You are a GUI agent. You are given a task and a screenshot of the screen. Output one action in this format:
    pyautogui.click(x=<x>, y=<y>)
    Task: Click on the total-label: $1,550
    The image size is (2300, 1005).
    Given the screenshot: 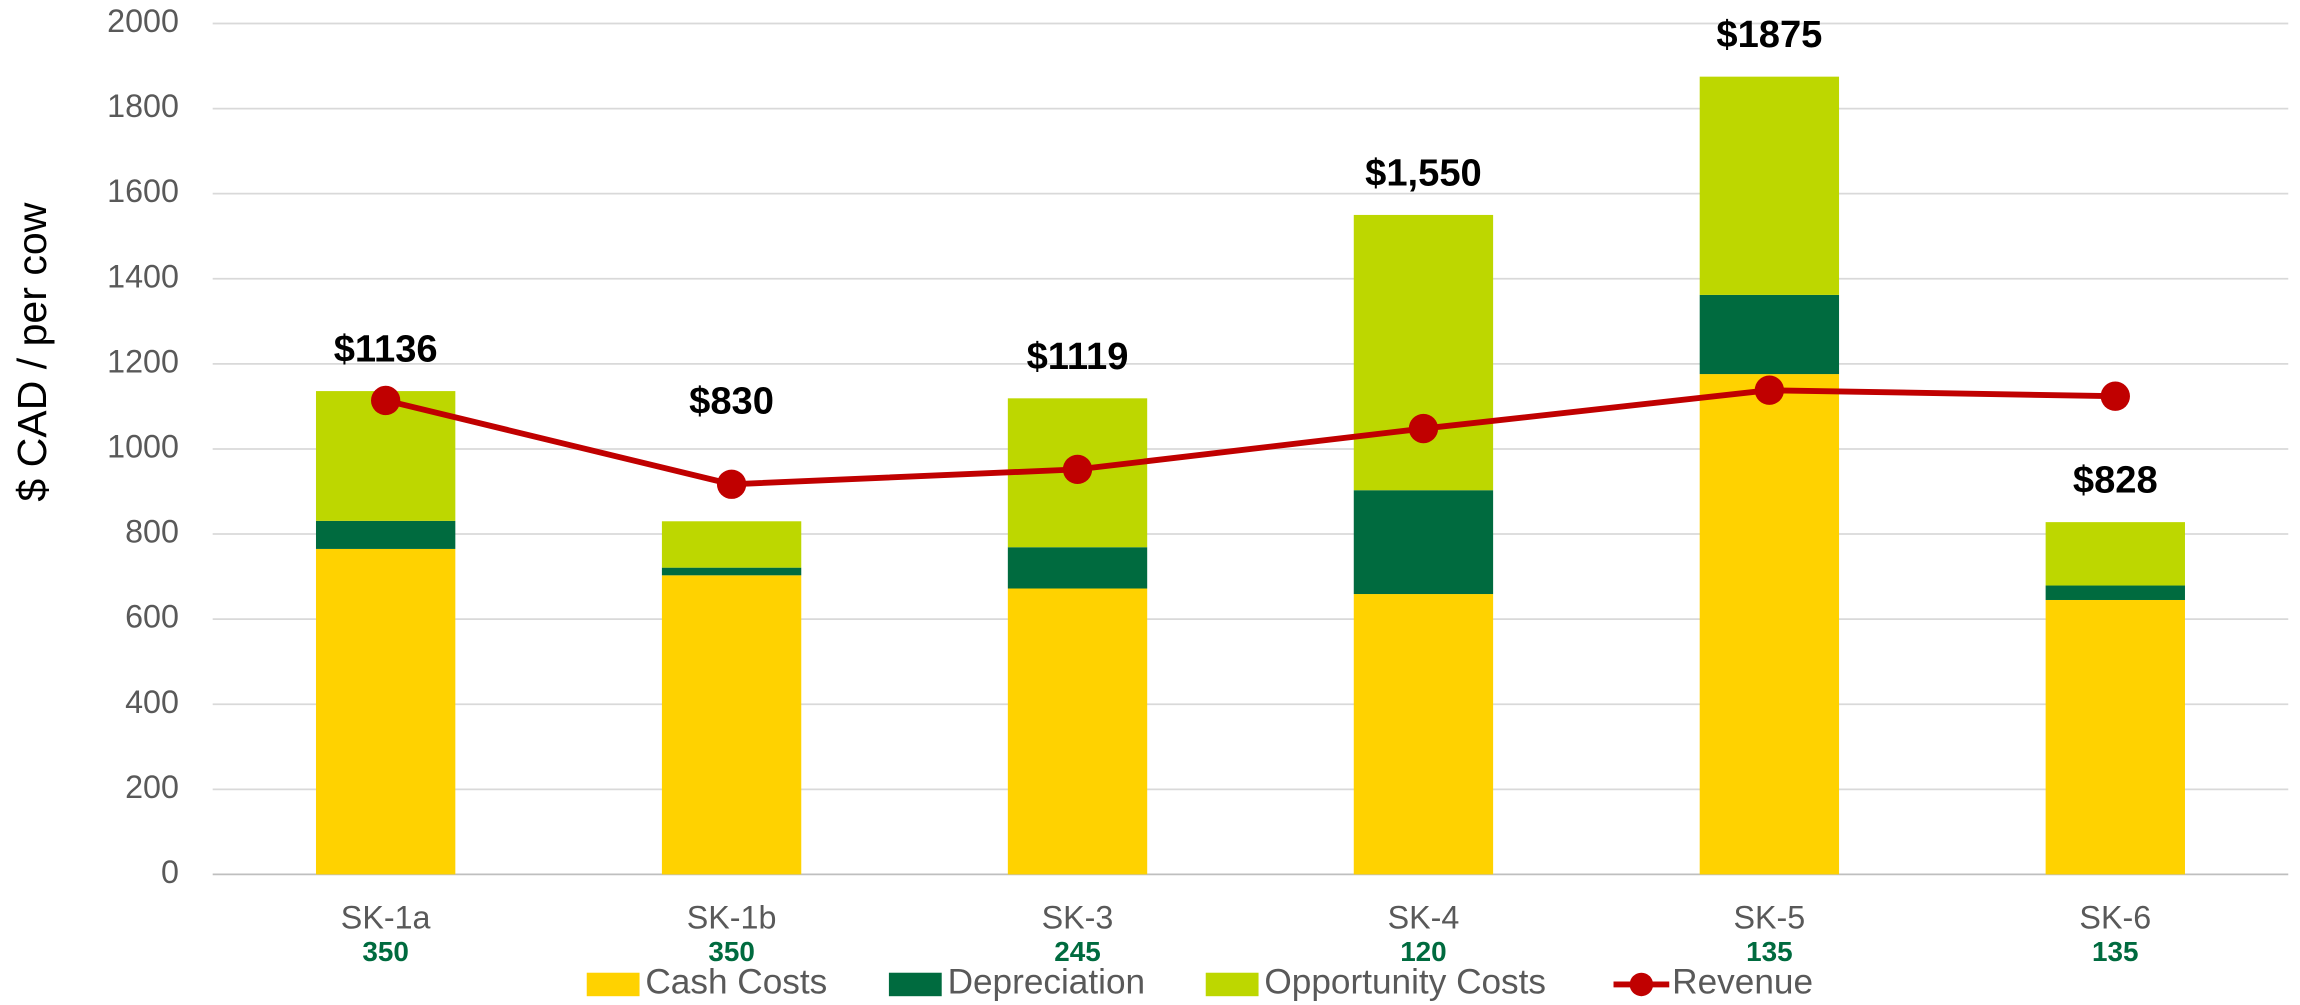 What is the action you would take?
    pyautogui.click(x=1423, y=172)
    